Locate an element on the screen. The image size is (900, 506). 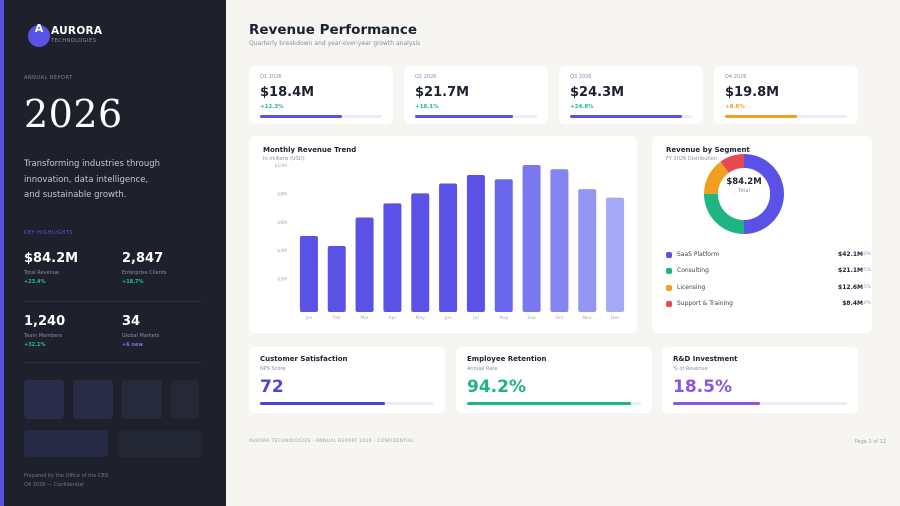
y-tick-label: $4M is located at coordinates (282, 251).